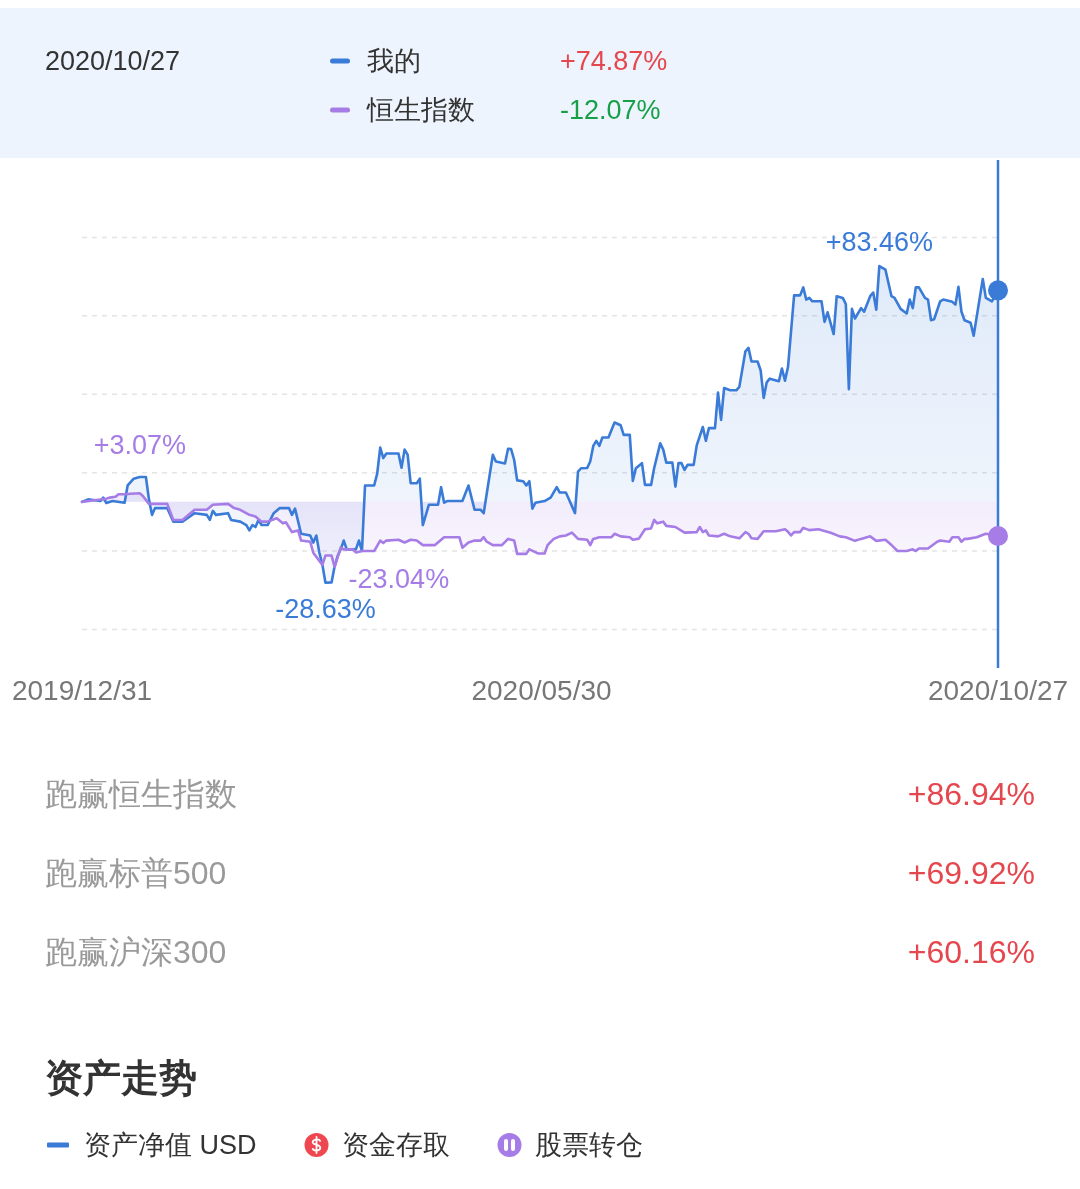  What do you see at coordinates (170, 1145) in the screenshot?
I see `legend-label: 资产净值 USD` at bounding box center [170, 1145].